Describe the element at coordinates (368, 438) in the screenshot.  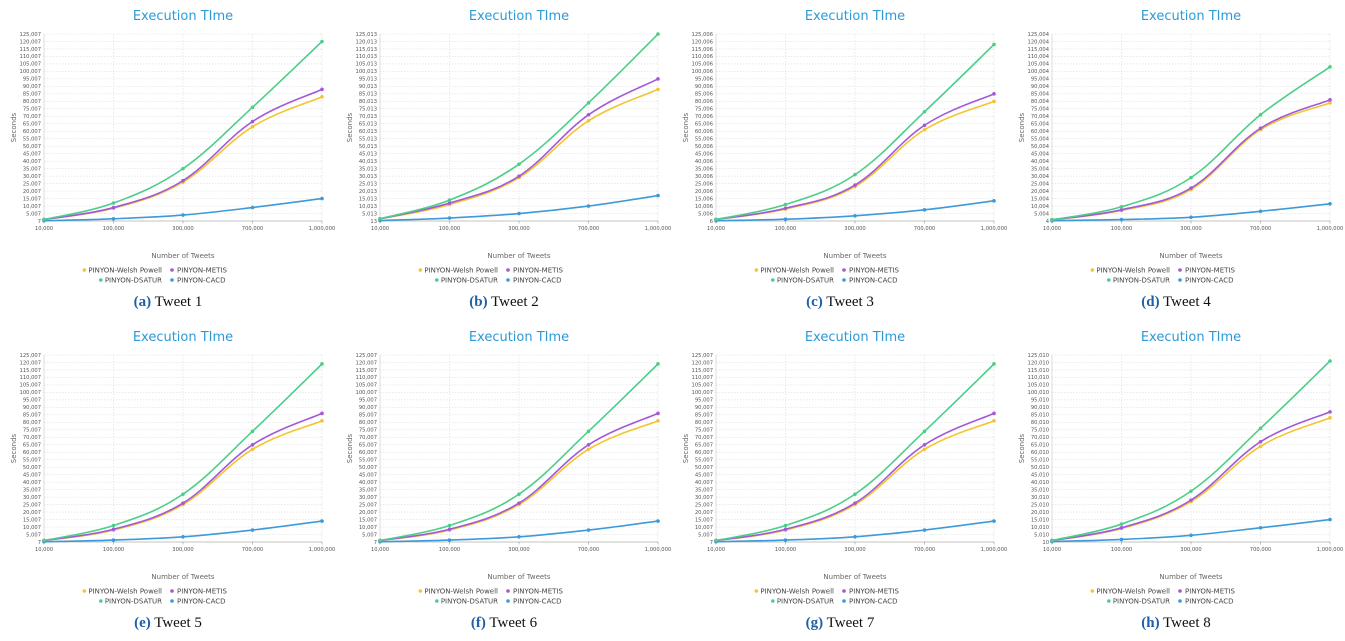
I see `y-tick-label: 70,007` at that location.